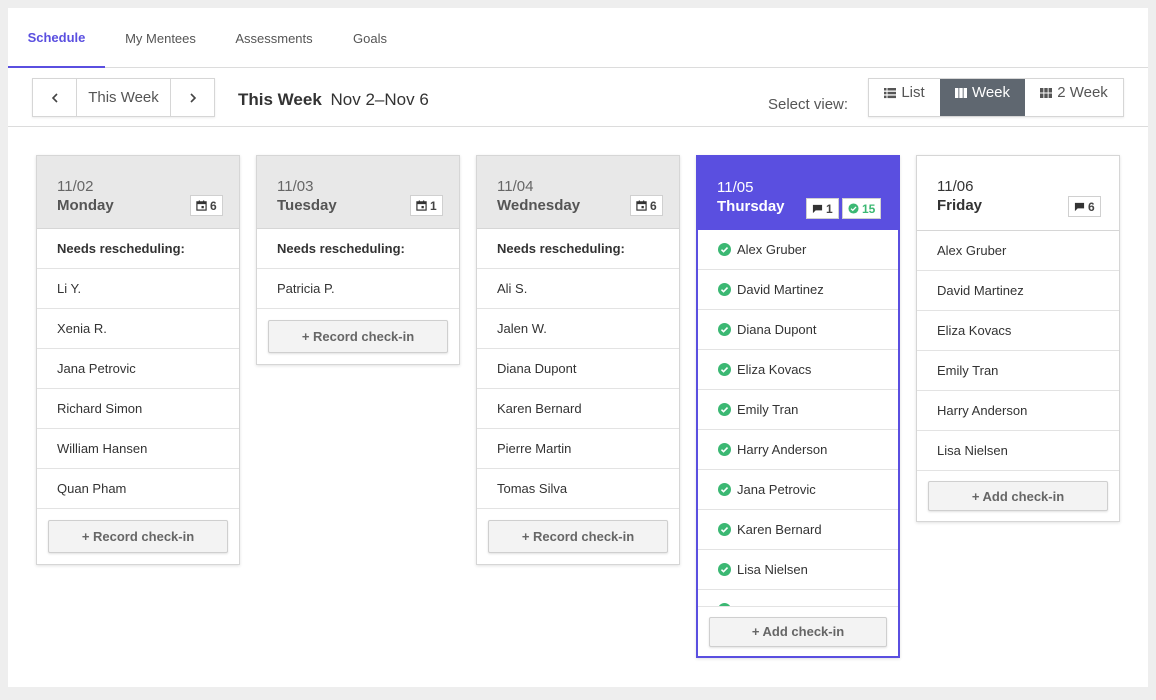 The image size is (1156, 700). I want to click on view-switcher: List Week 2 Week, so click(996, 97).